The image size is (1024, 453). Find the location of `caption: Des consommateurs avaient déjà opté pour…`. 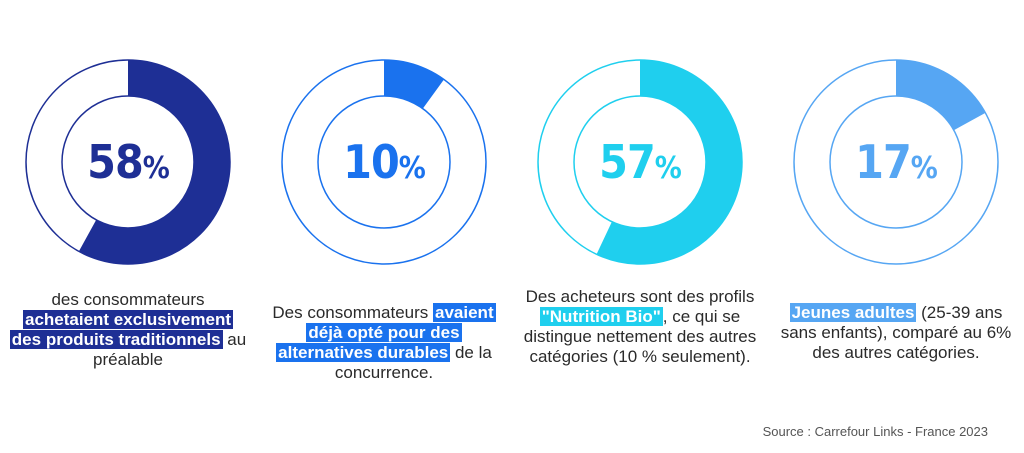

caption: Des consommateurs avaient déjà opté pour… is located at coordinates (384, 343).